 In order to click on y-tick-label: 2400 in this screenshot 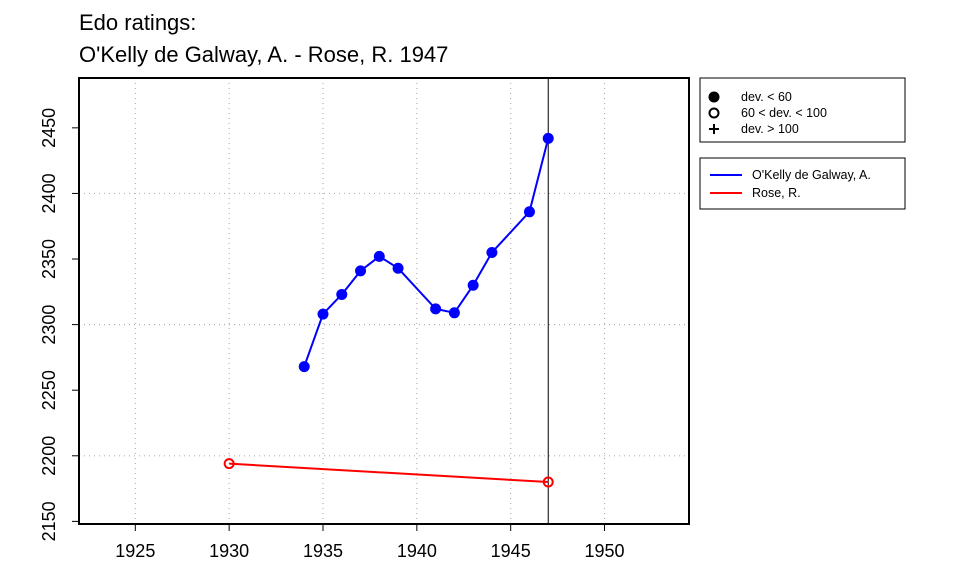, I will do `click(49, 193)`.